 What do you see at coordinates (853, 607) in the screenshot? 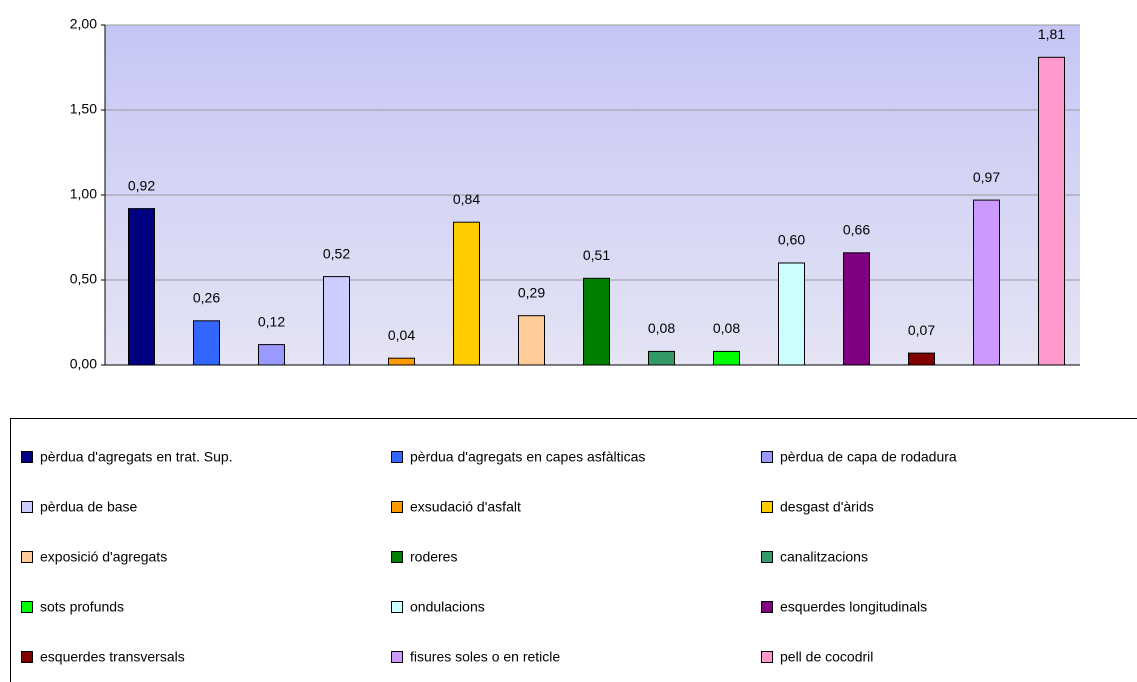
I see `legend-label: esquerdes longitudinals` at bounding box center [853, 607].